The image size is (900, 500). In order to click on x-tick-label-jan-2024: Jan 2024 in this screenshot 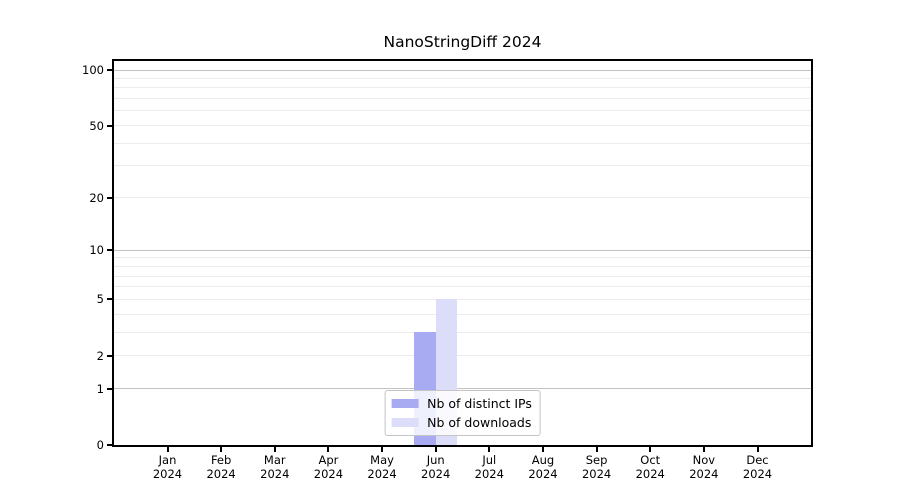, I will do `click(168, 467)`.